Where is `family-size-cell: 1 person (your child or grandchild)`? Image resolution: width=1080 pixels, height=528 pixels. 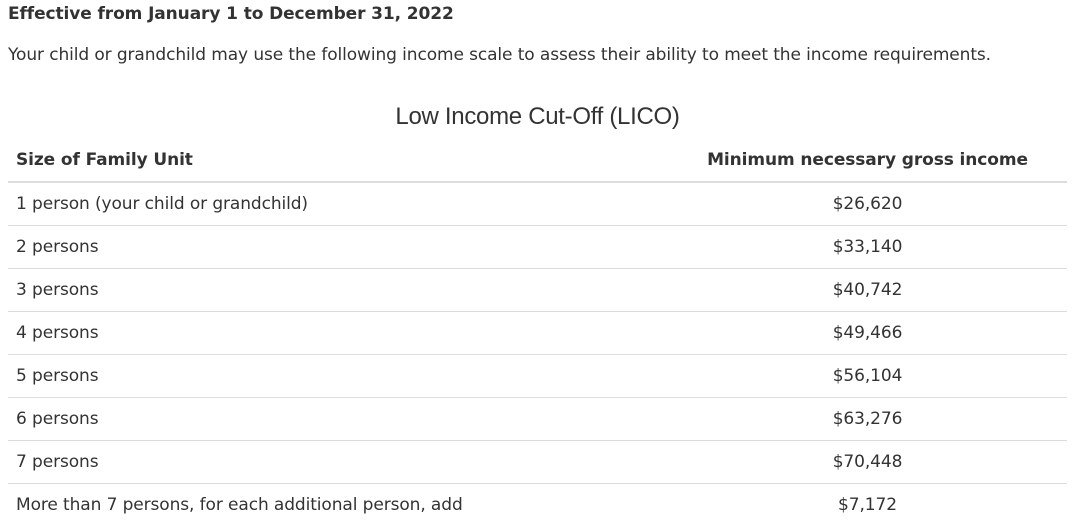 family-size-cell: 1 person (your child or grandchild) is located at coordinates (338, 204).